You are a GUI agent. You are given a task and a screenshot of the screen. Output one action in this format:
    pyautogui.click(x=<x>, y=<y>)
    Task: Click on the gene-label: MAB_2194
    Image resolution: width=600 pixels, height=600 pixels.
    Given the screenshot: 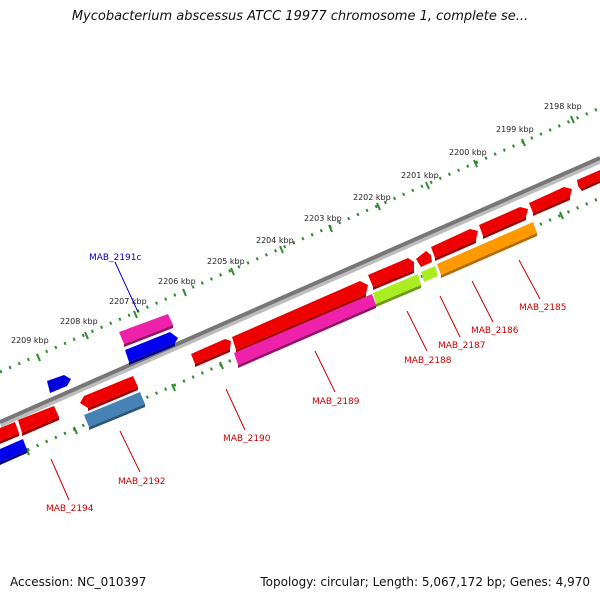 What is the action you would take?
    pyautogui.click(x=70, y=509)
    